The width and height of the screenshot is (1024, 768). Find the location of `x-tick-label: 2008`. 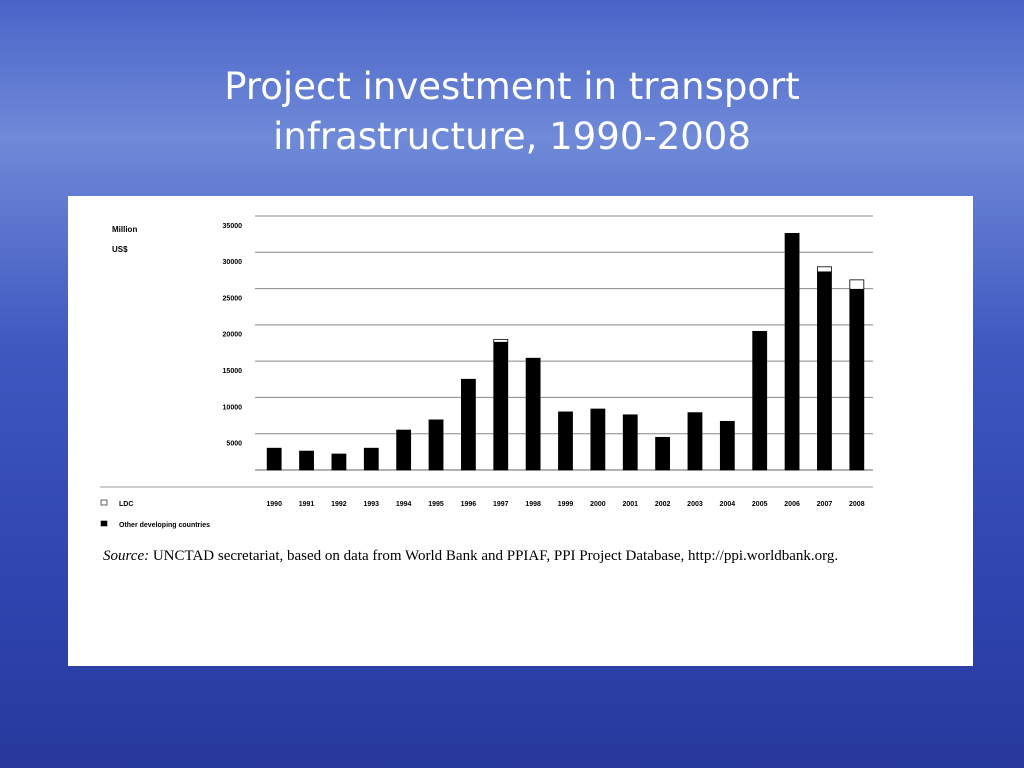

x-tick-label: 2008 is located at coordinates (857, 504).